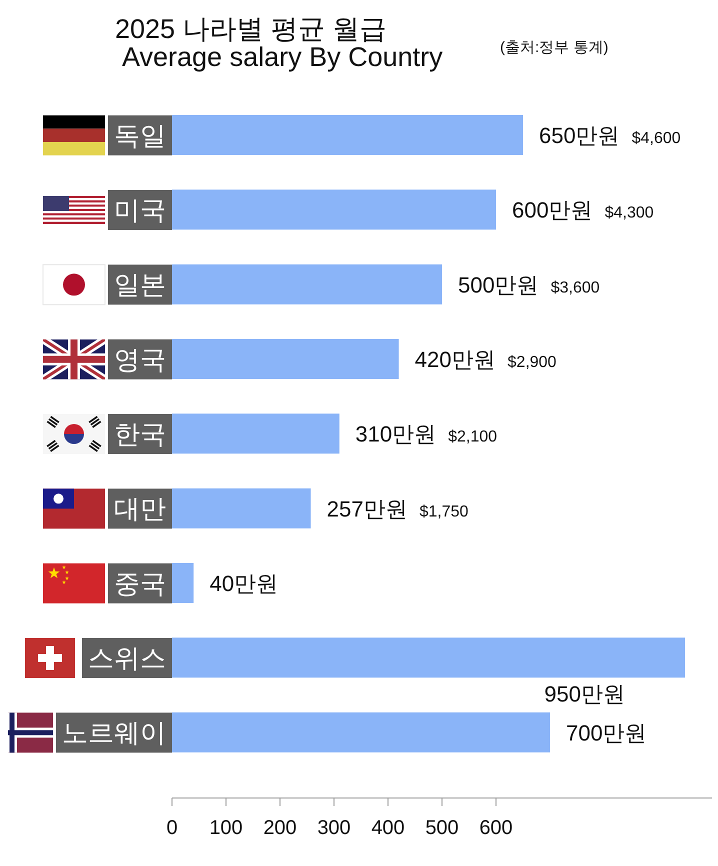 The width and height of the screenshot is (718, 866). I want to click on y-tick-label: 대만, so click(140, 509).